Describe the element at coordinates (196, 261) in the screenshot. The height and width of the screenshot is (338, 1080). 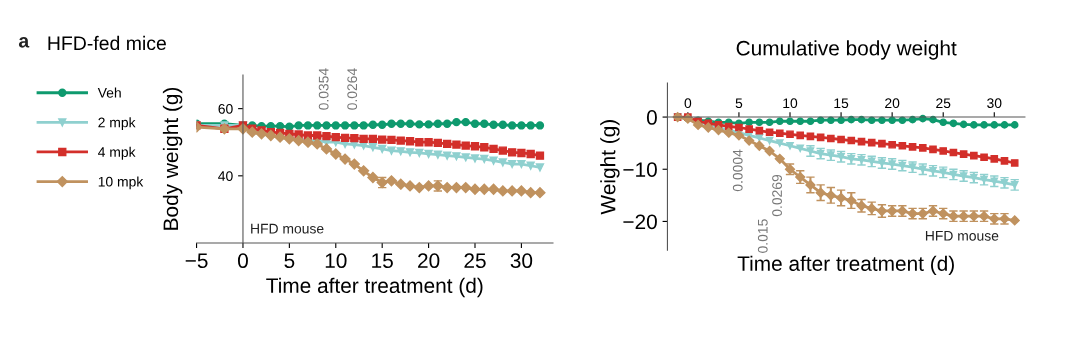
I see `x-tick-label: −5` at that location.